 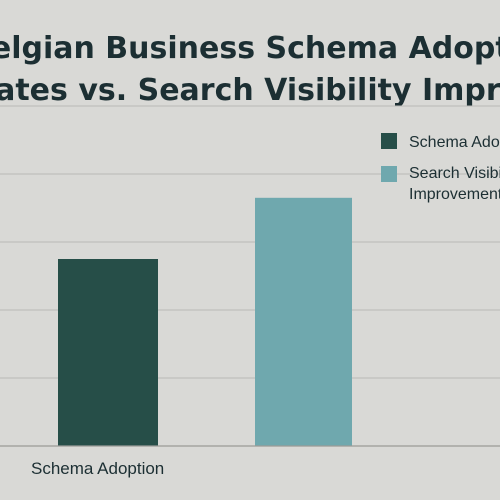 I want to click on category-label-schema-adoption: Schema Adoption, so click(x=97, y=468).